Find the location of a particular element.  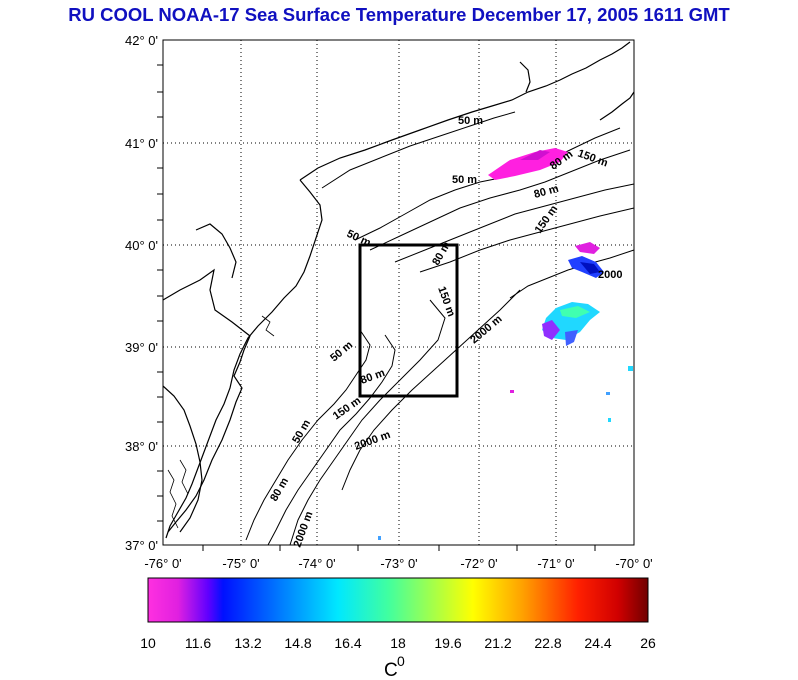

depth-label: 2000 is located at coordinates (610, 275).